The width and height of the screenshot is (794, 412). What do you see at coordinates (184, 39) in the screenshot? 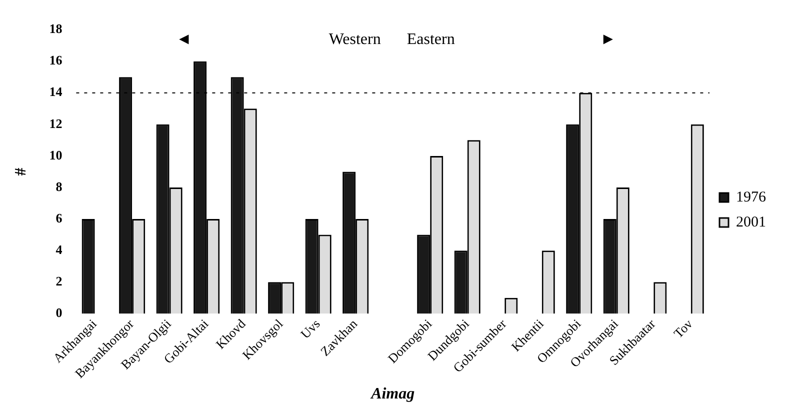
I see `annotation: ◄` at bounding box center [184, 39].